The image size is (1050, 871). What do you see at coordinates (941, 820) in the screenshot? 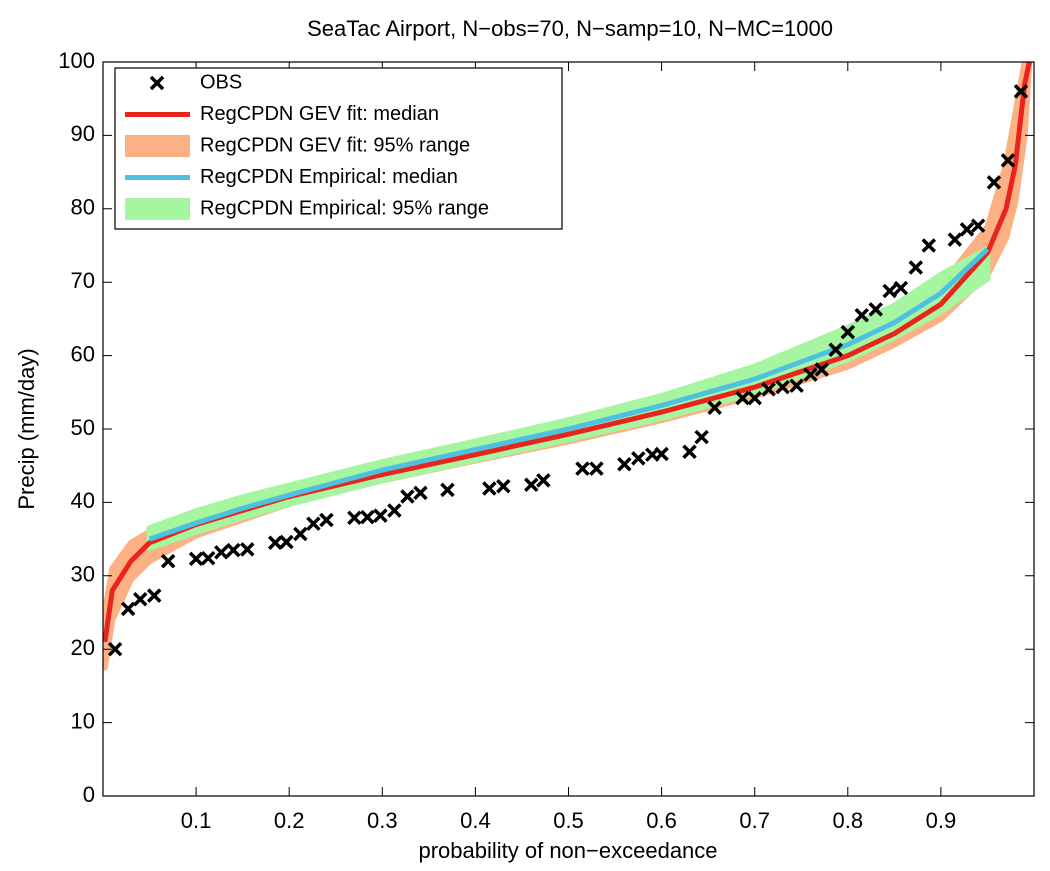
I see `x-tick-label: 0.9` at bounding box center [941, 820].